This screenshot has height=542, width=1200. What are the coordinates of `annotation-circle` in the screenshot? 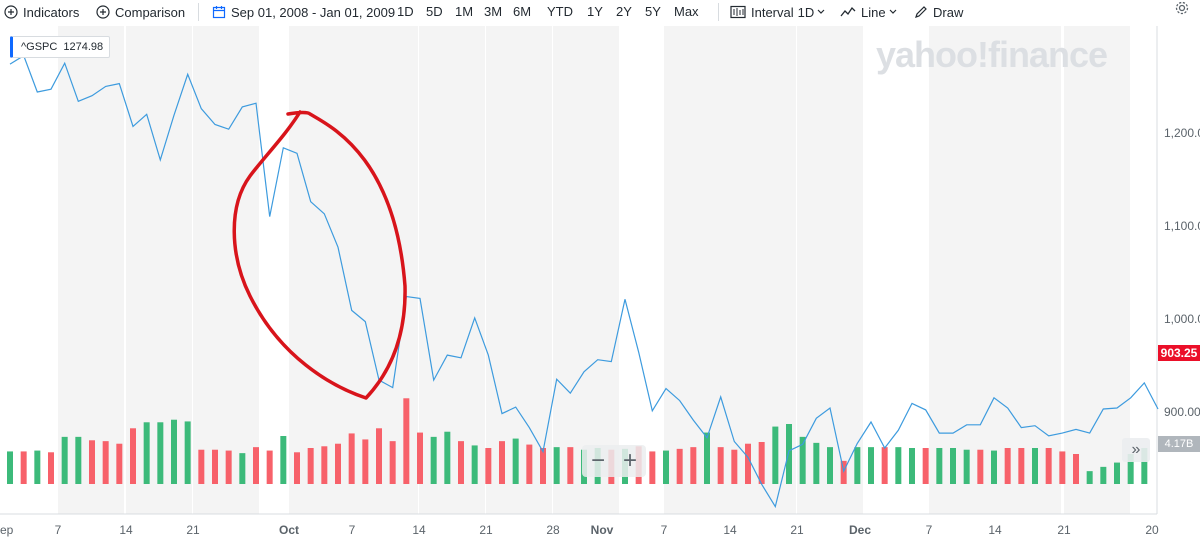 It's located at (319, 255).